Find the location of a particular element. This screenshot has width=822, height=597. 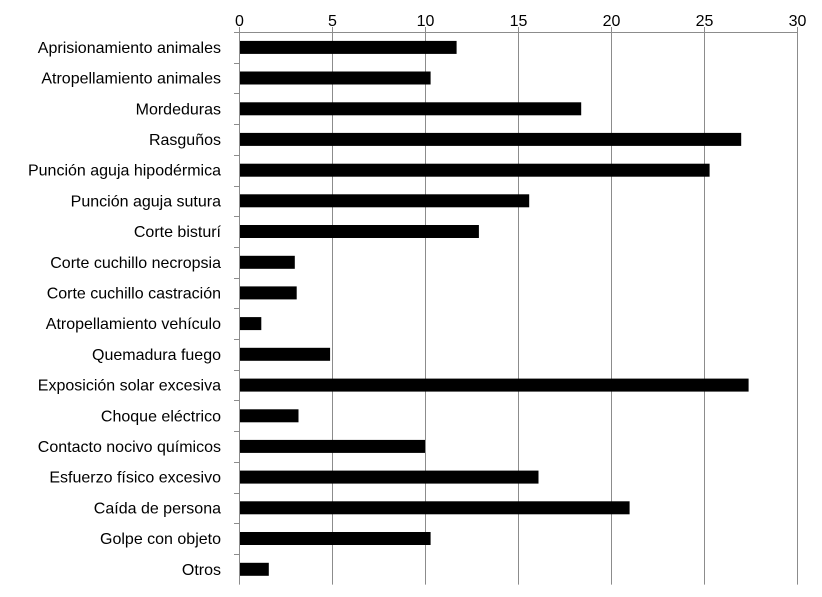

x-axis-tick-labels: 0 5 10 15 20 25 30 is located at coordinates (520, 21).